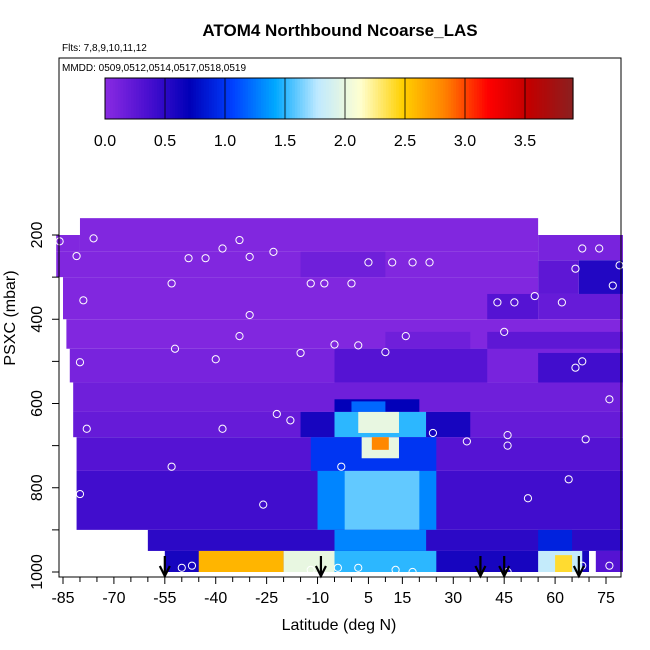 The height and width of the screenshot is (650, 650). Describe the element at coordinates (402, 598) in the screenshot. I see `x-tick-label: 15` at that location.